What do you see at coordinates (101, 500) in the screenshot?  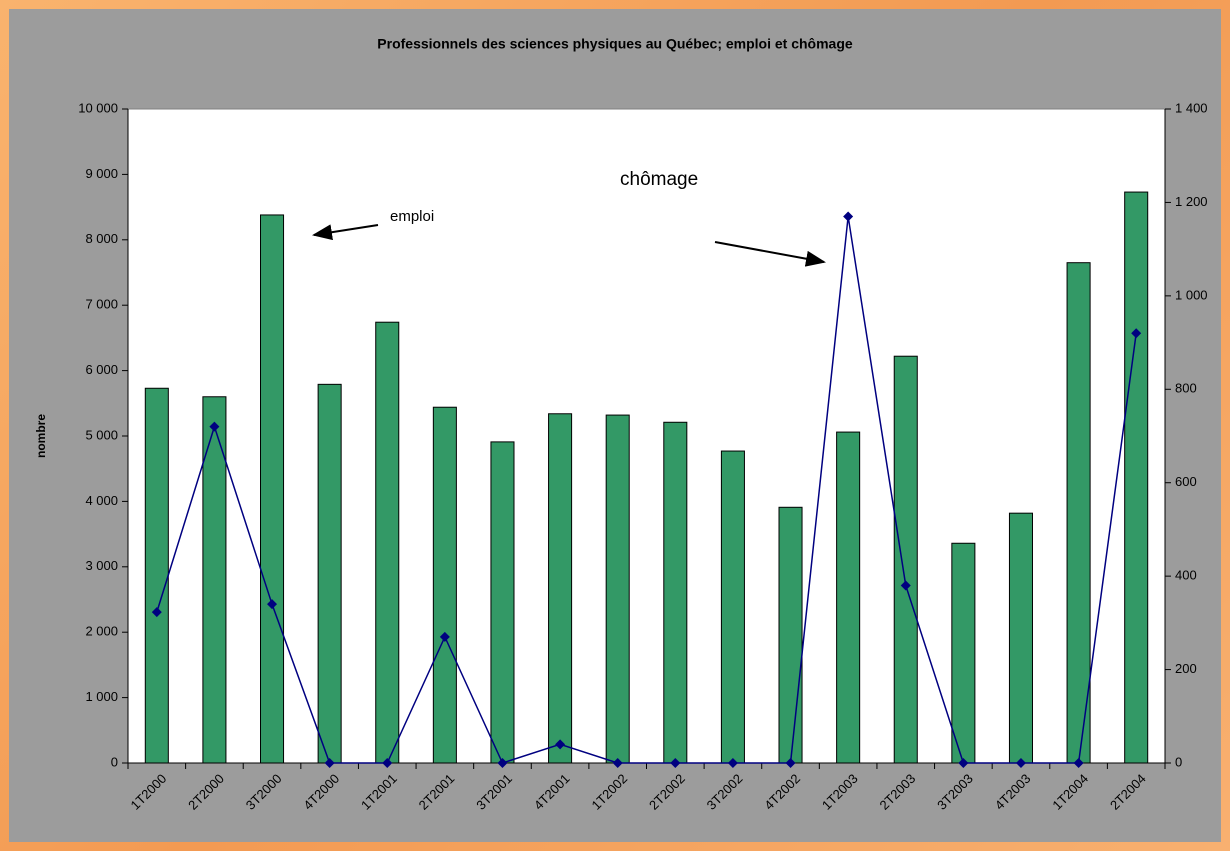 I see `y-tick-label: 4 000` at bounding box center [101, 500].